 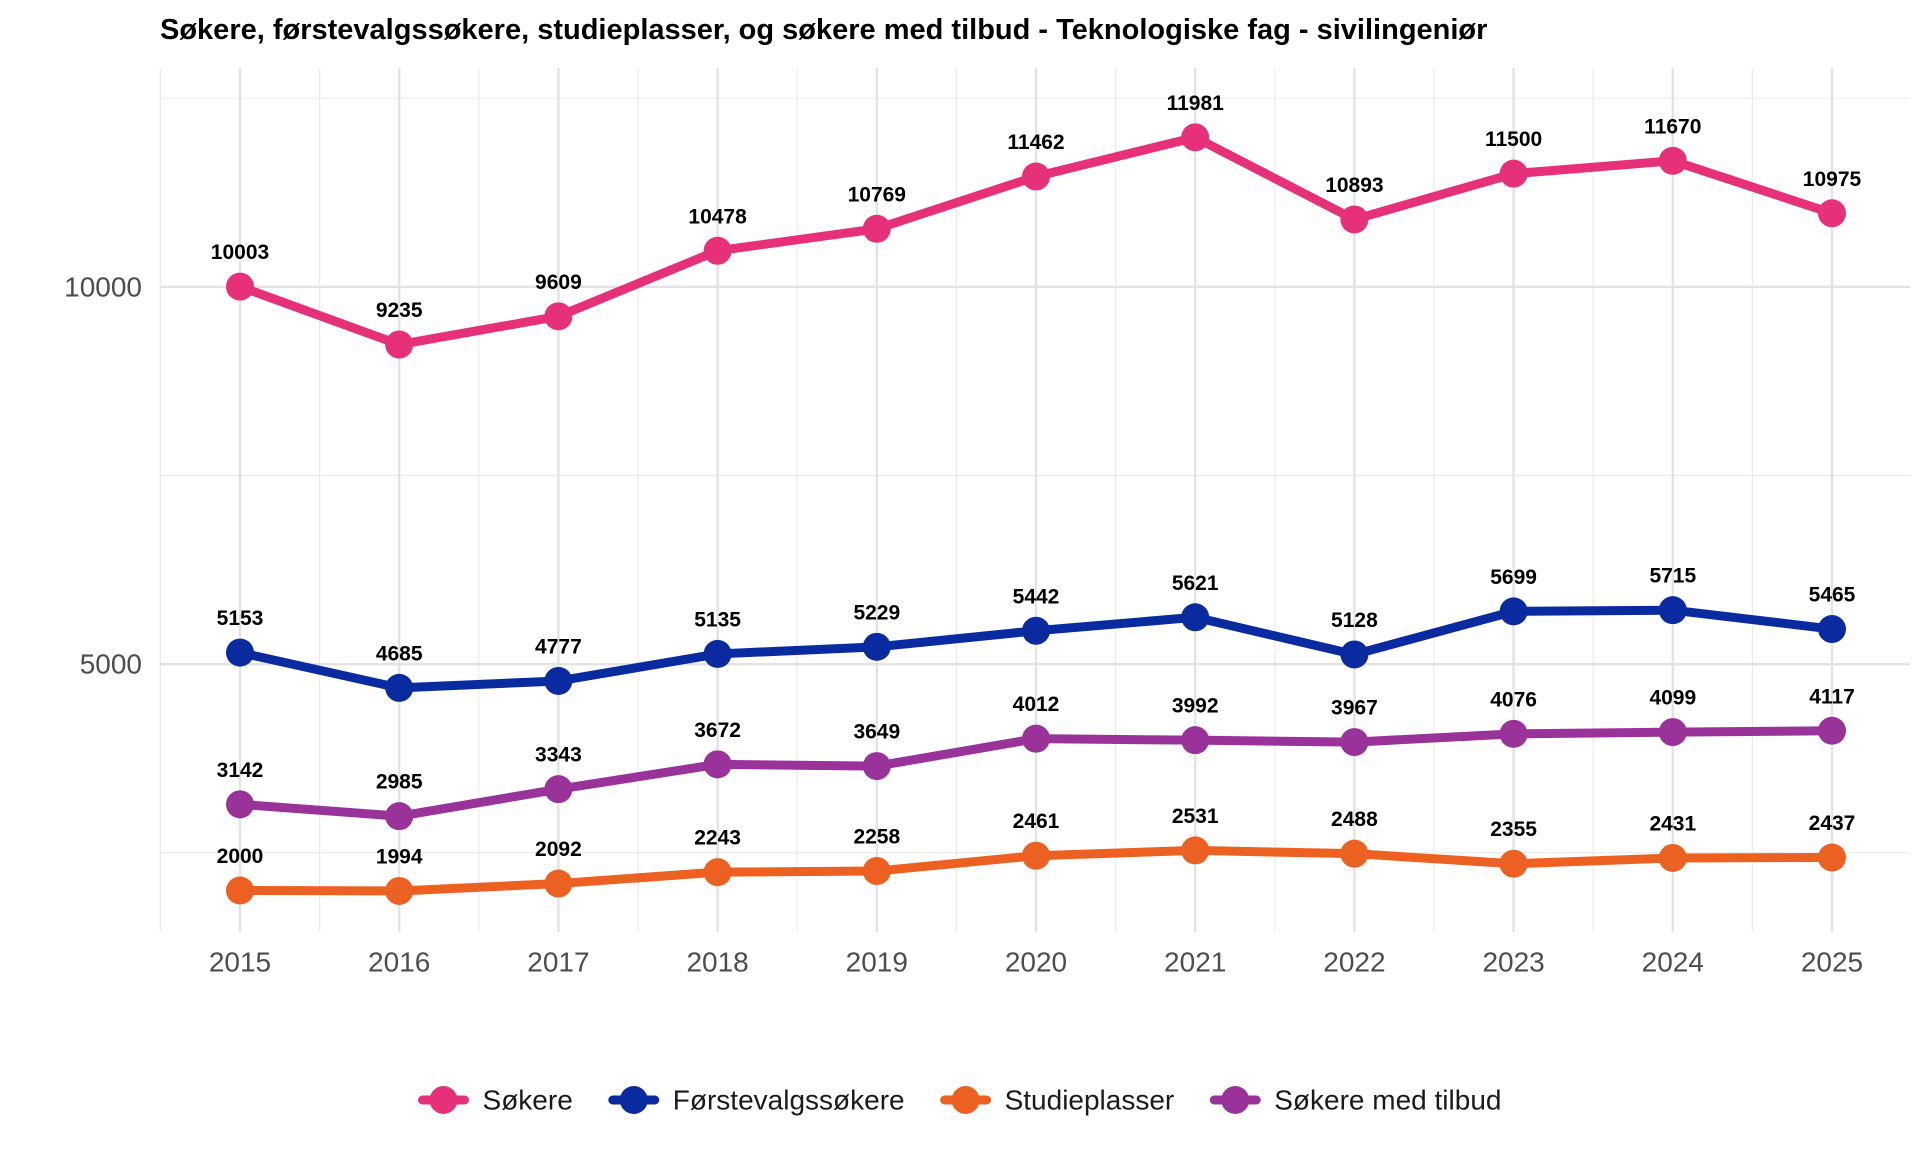 I want to click on data-label: 3343, so click(x=558, y=755).